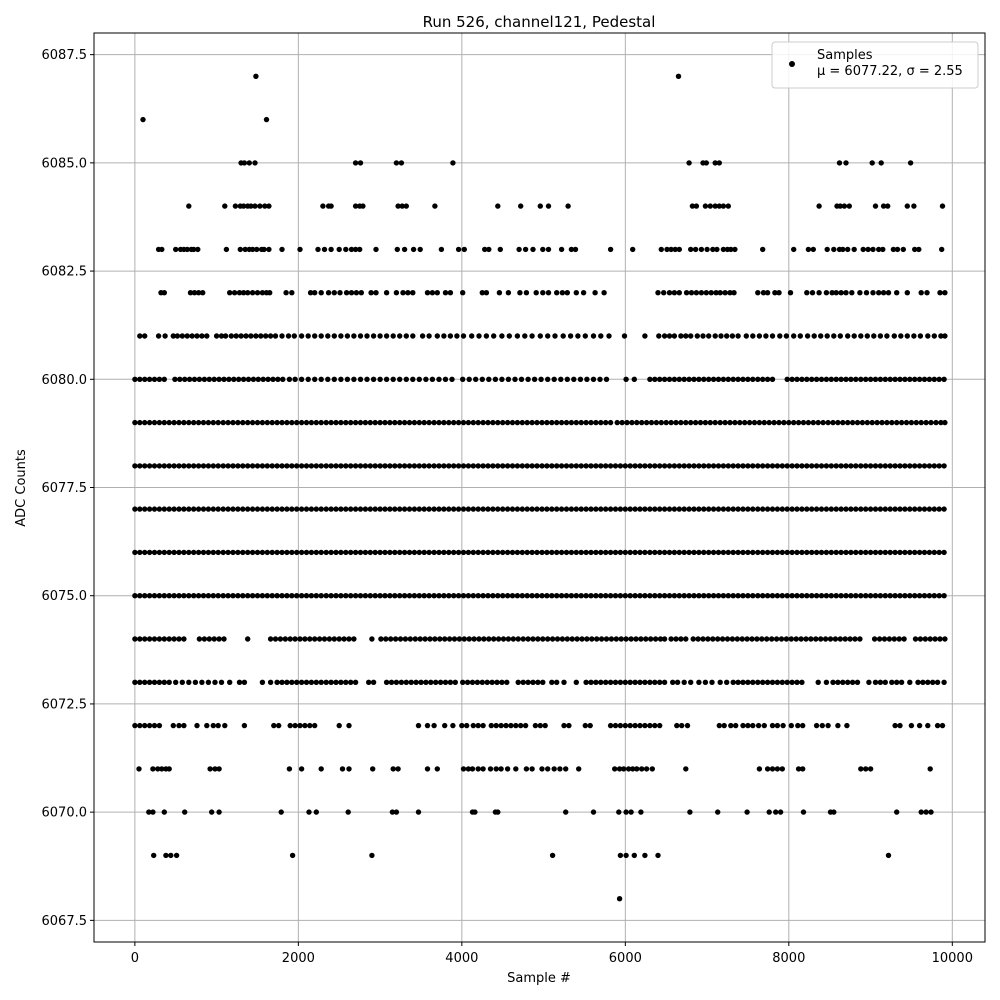 The width and height of the screenshot is (1000, 1000). What do you see at coordinates (788, 958) in the screenshot?
I see `x-tick-label: 8000` at bounding box center [788, 958].